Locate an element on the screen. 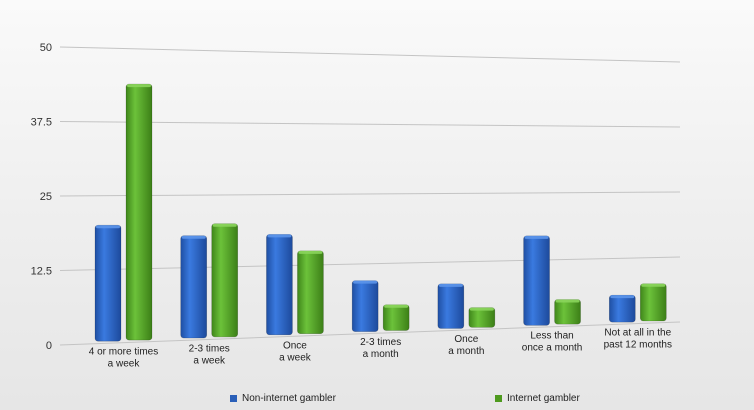  x-category-label: Less than is located at coordinates (551, 336).